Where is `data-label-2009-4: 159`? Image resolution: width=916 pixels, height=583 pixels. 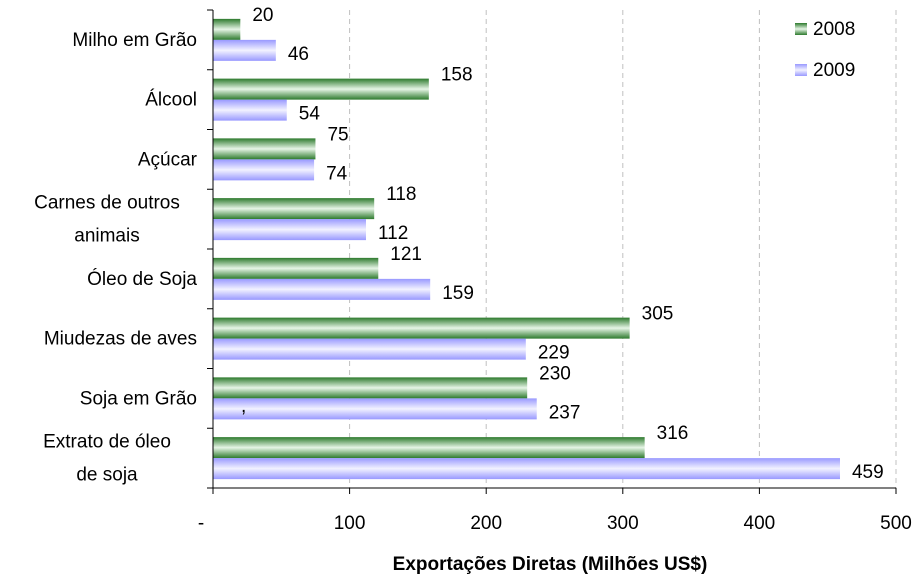 data-label-2009-4: 159 is located at coordinates (458, 293).